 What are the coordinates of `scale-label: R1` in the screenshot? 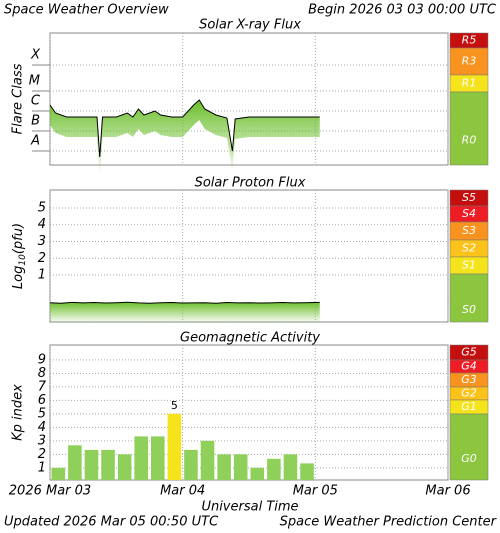 It's located at (469, 83).